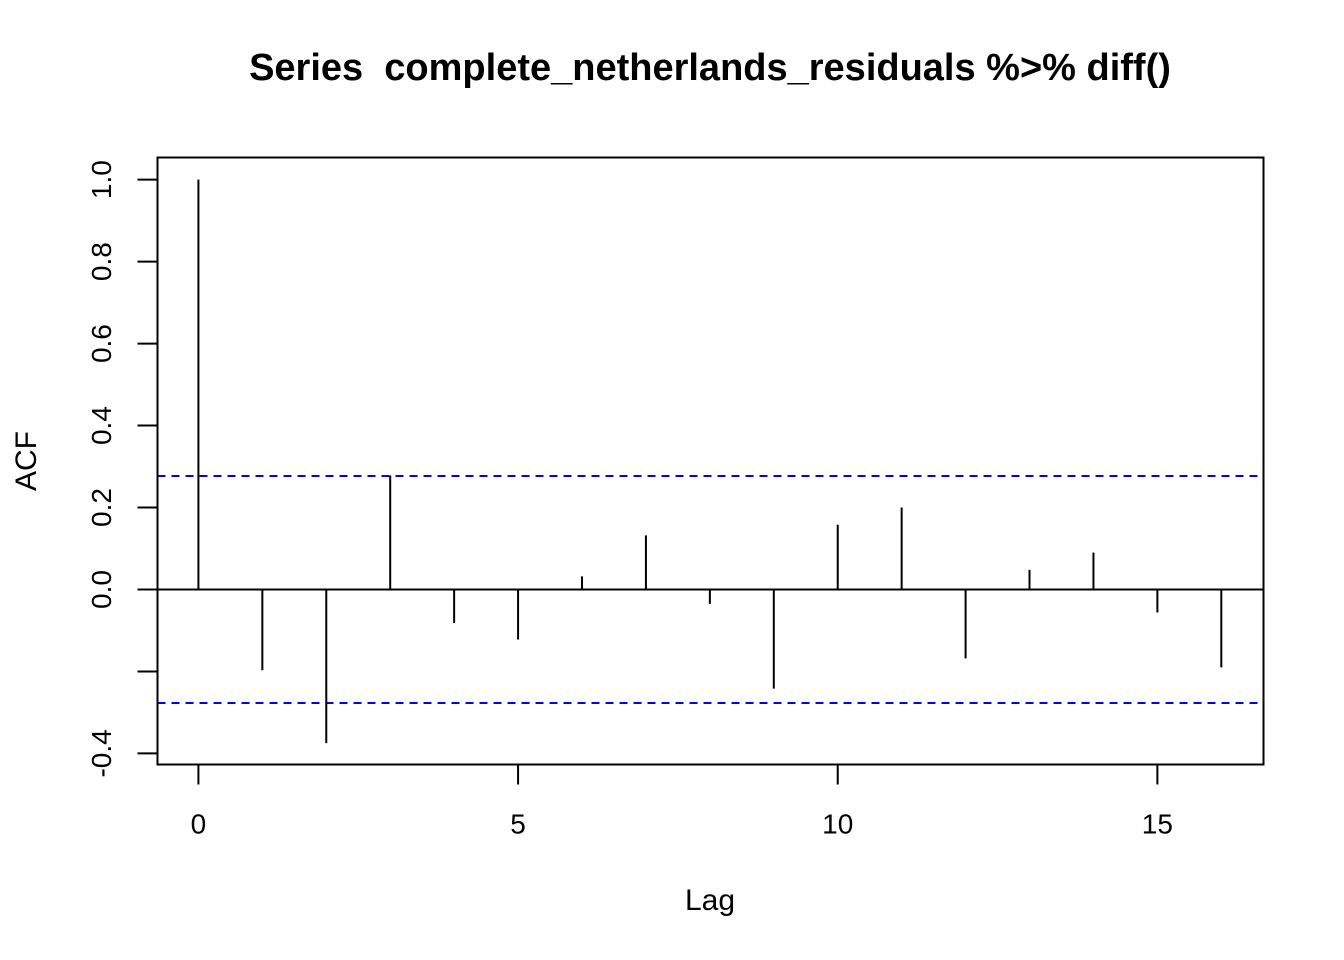  What do you see at coordinates (101, 425) in the screenshot?
I see `y-tick-label-0.4: 0.4` at bounding box center [101, 425].